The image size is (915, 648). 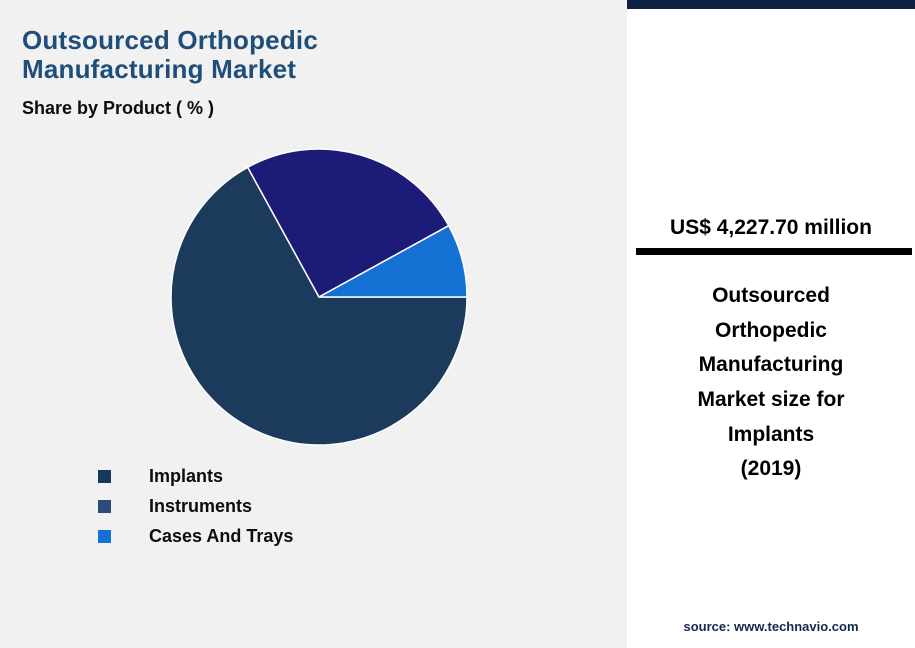 I want to click on chart-subtitle: Share by Product ( % ), so click(x=118, y=108).